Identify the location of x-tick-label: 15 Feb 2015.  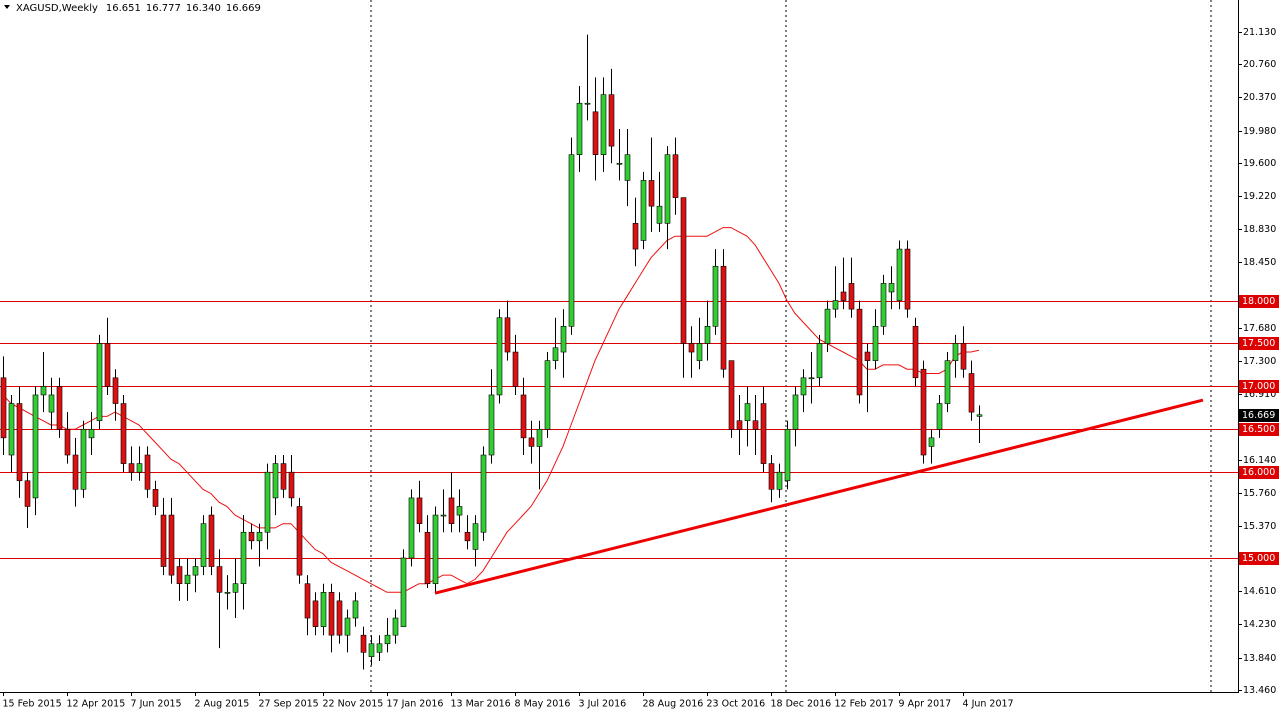
(32, 704).